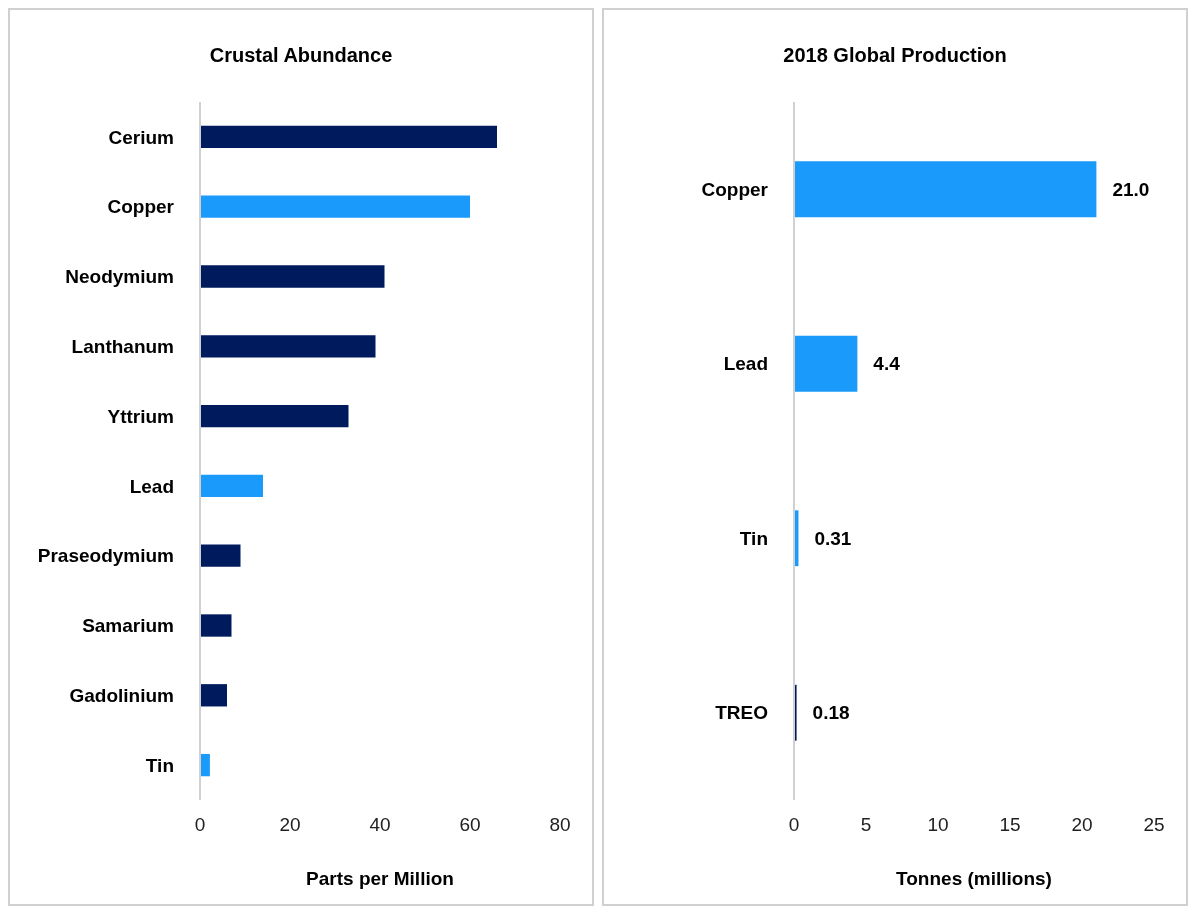 The image size is (1190, 908). I want to click on y-tick-label: TREO, so click(741, 713).